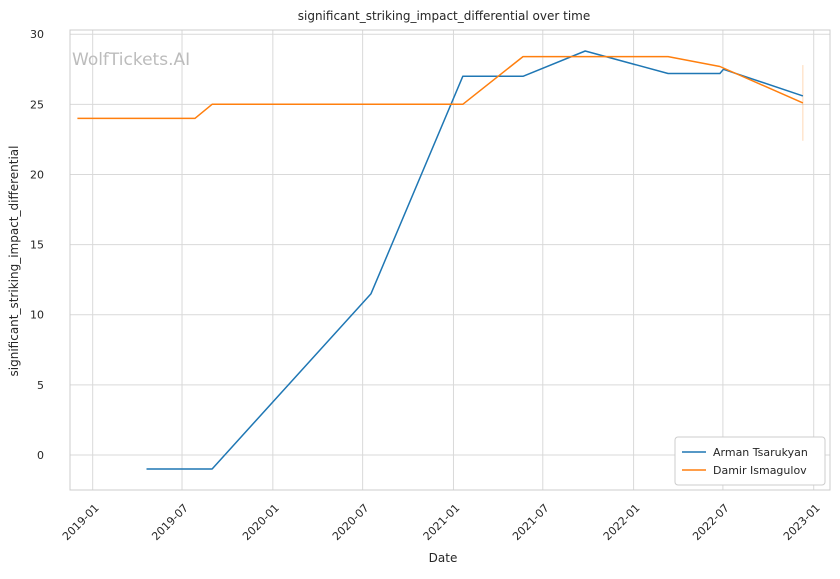 The image size is (840, 579). What do you see at coordinates (37, 315) in the screenshot?
I see `y-tick-label: 10` at bounding box center [37, 315].